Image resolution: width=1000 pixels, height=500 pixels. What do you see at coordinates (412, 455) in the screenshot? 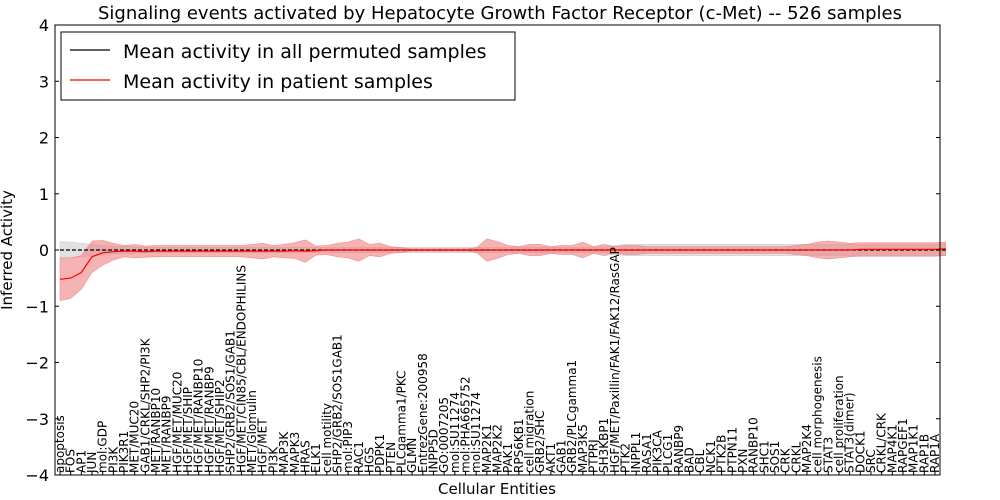
I see `x-tick-label: GLMN` at bounding box center [412, 455].